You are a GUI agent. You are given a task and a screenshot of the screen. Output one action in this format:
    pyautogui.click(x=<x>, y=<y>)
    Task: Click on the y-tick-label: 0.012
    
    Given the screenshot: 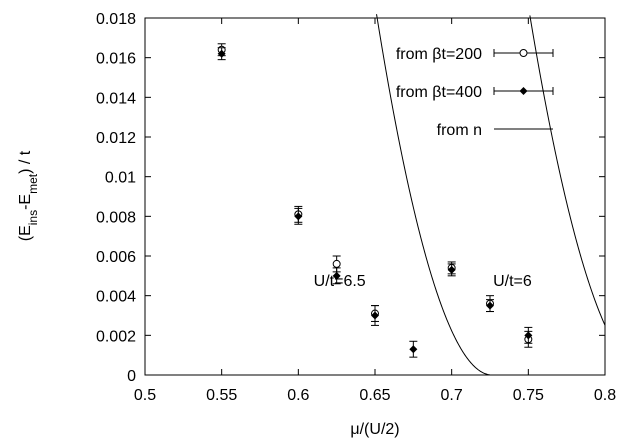 What is the action you would take?
    pyautogui.click(x=116, y=138)
    